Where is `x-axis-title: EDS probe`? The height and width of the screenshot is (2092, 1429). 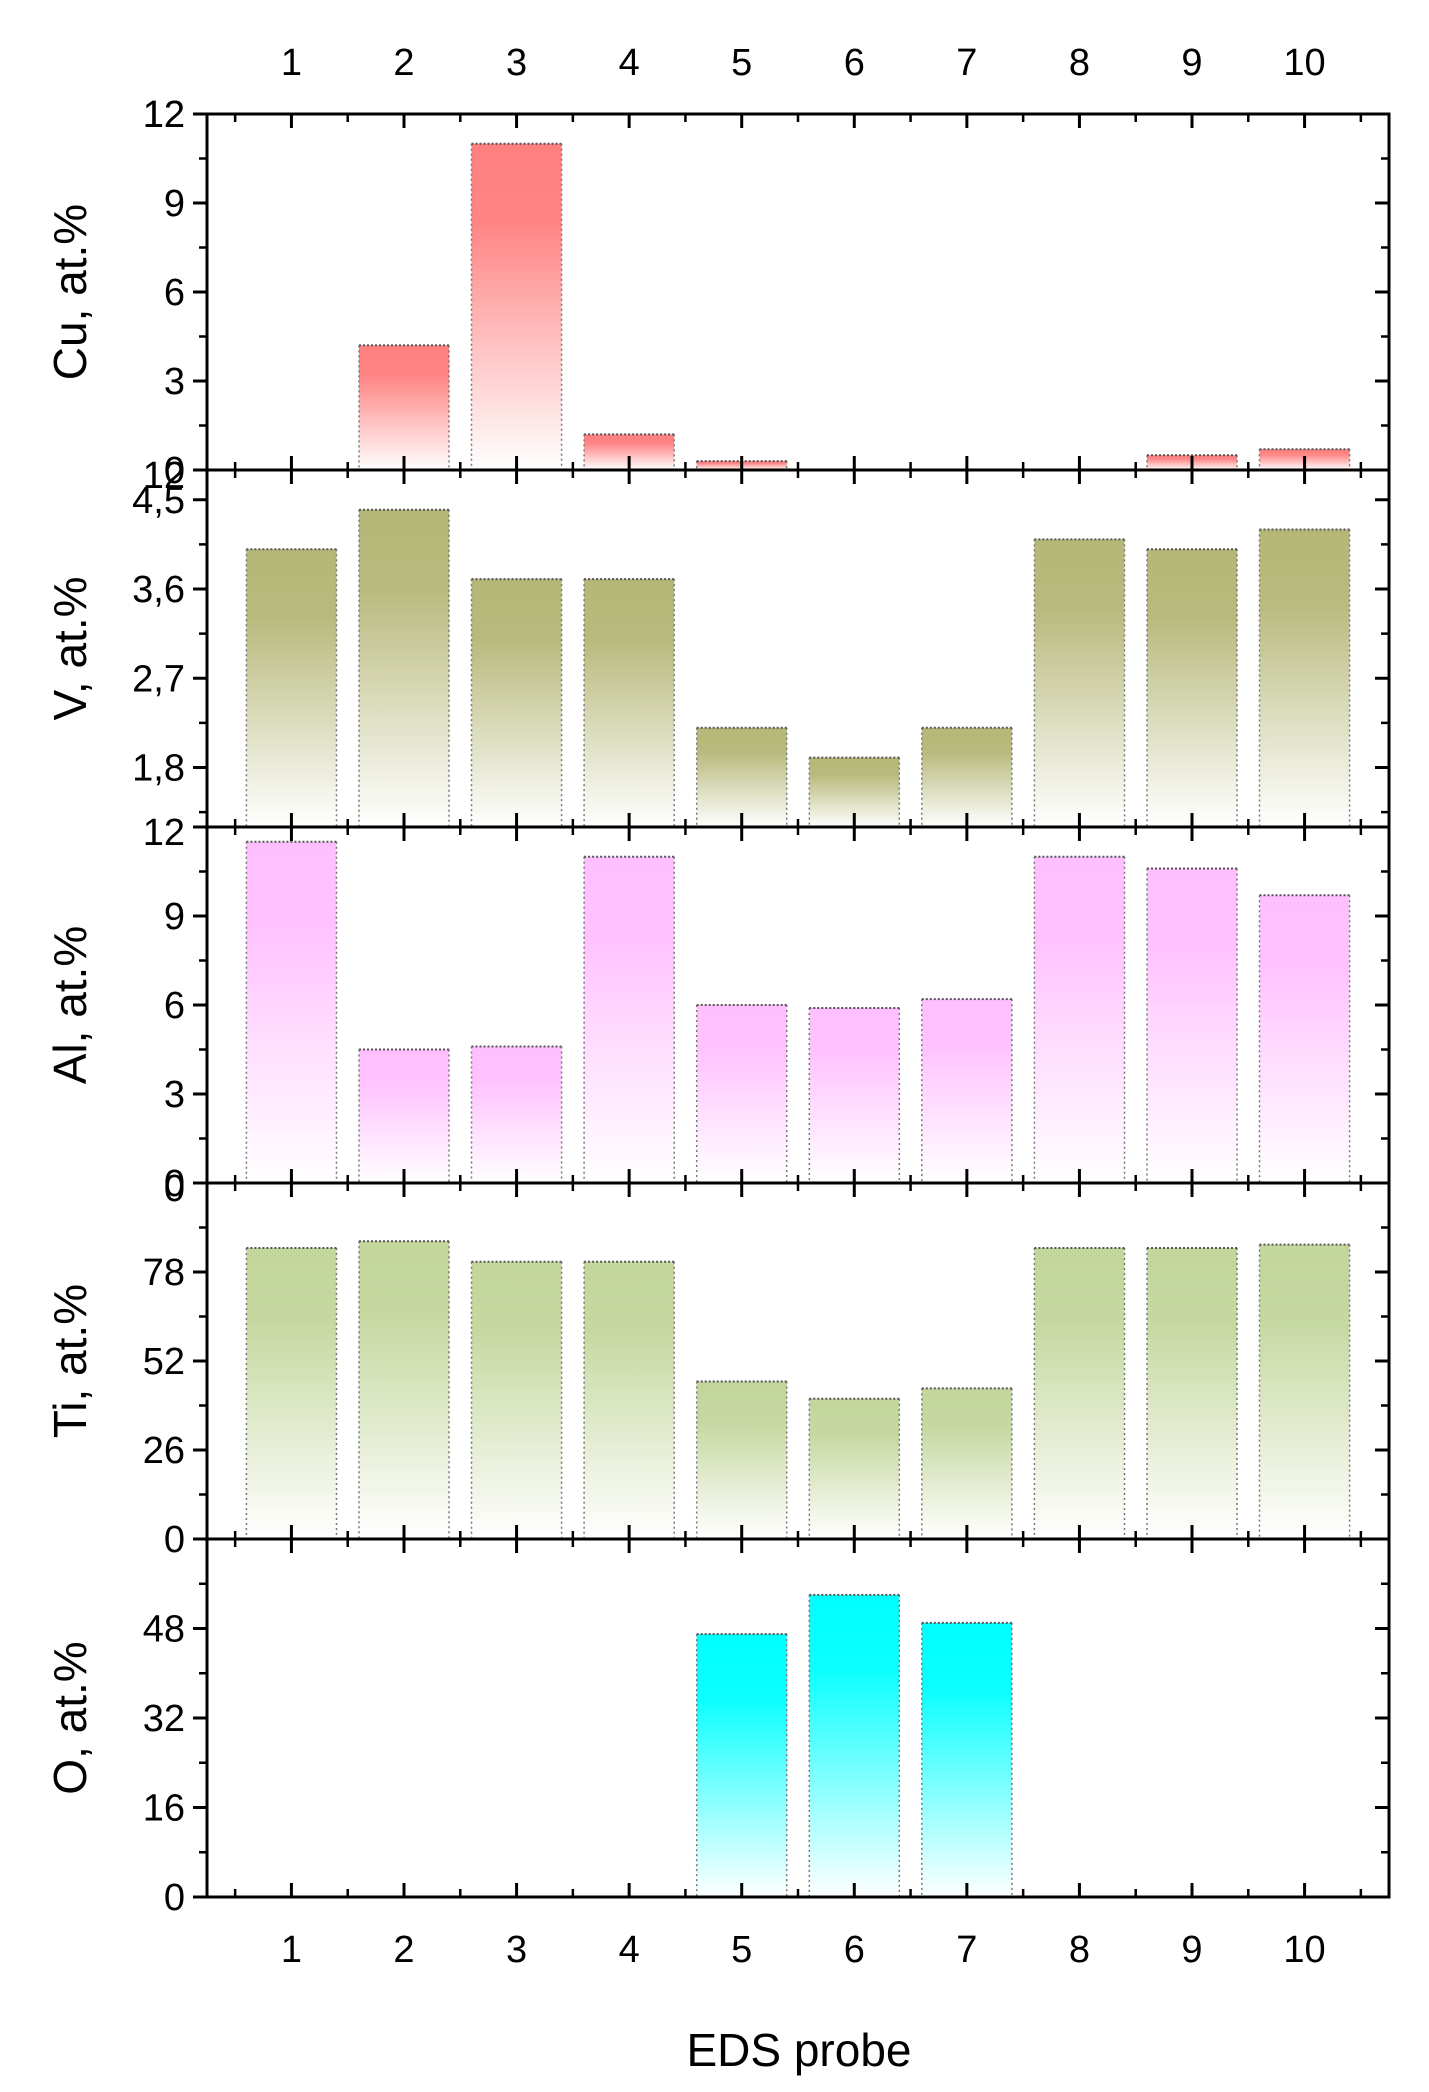 x-axis-title: EDS probe is located at coordinates (798, 2050).